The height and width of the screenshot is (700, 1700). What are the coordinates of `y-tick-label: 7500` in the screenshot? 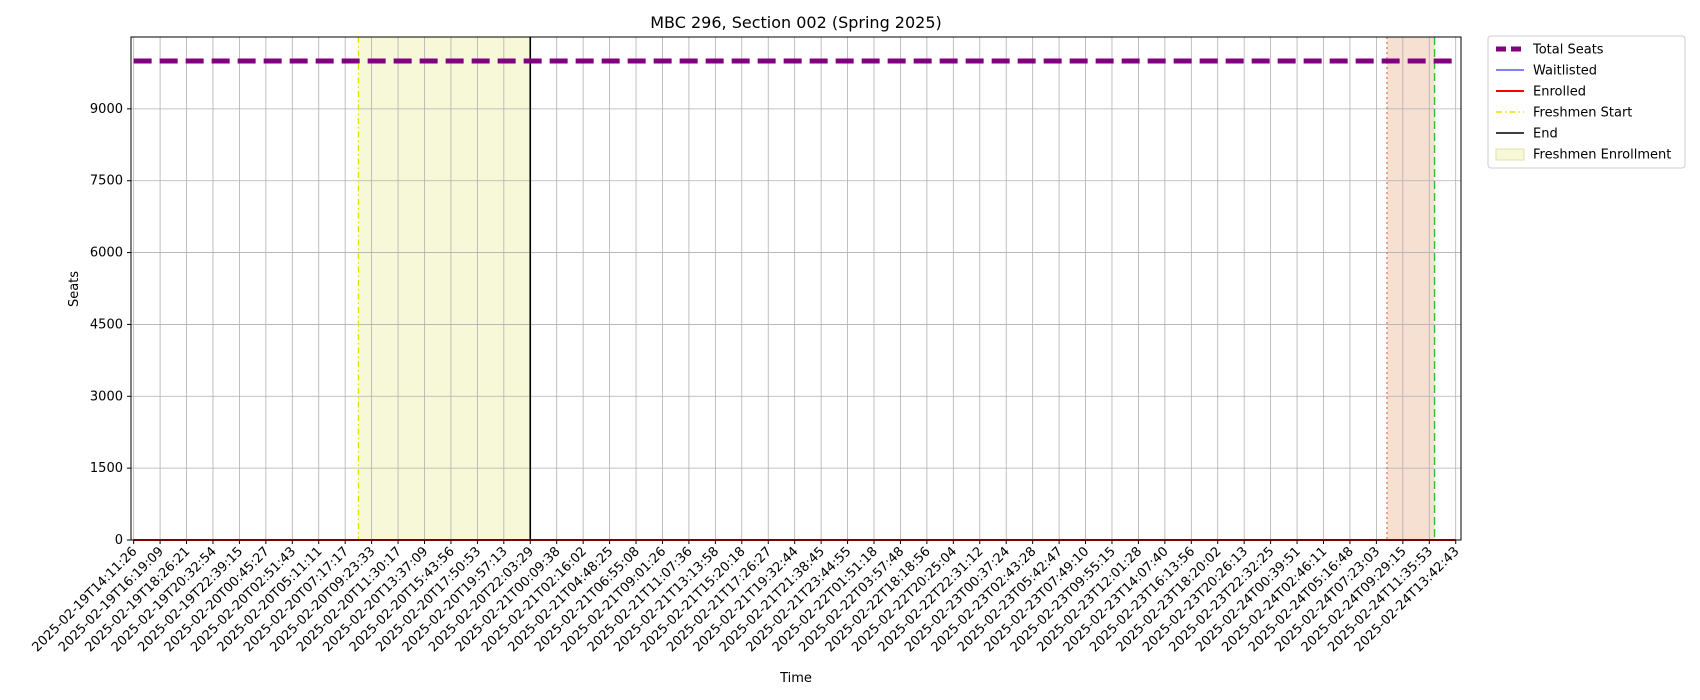 It's located at (106, 181).